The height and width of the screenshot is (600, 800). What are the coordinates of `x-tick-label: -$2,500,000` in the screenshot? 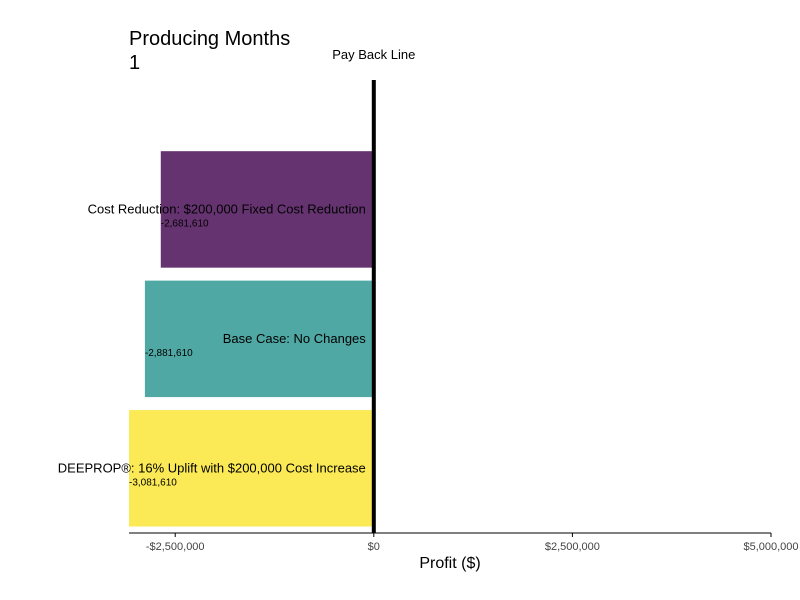 It's located at (175, 547).